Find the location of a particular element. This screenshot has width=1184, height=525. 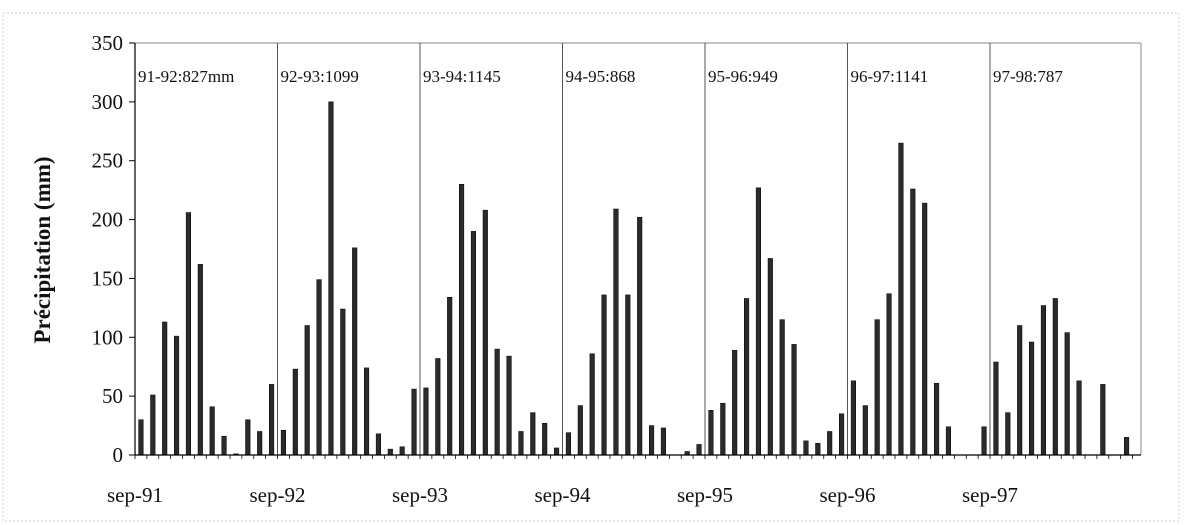

x-tick-label: sep-95 is located at coordinates (705, 495).